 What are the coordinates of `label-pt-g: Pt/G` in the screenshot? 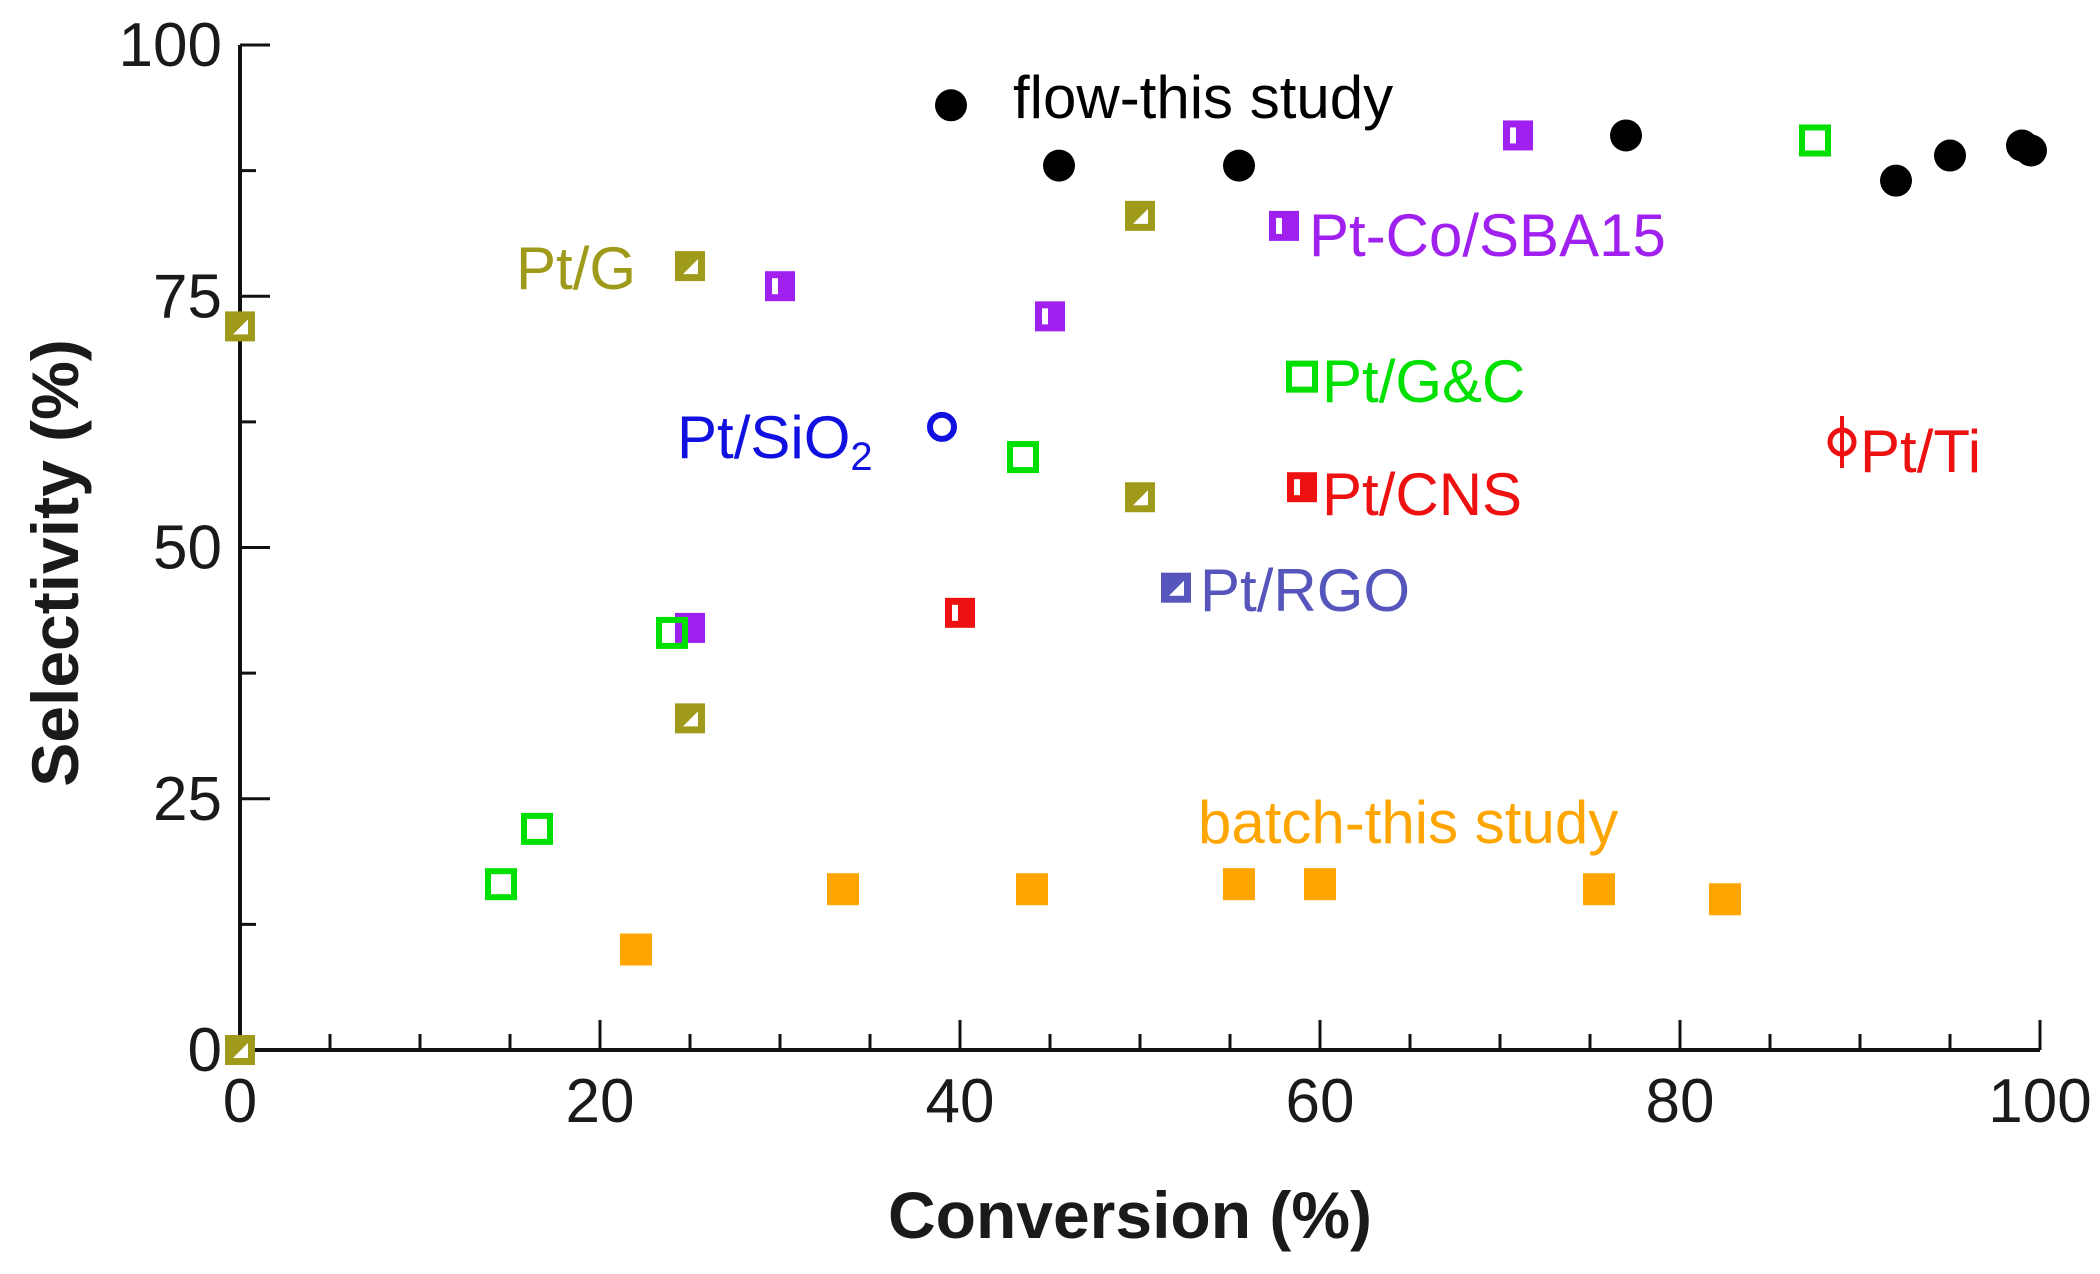 It's located at (576, 268).